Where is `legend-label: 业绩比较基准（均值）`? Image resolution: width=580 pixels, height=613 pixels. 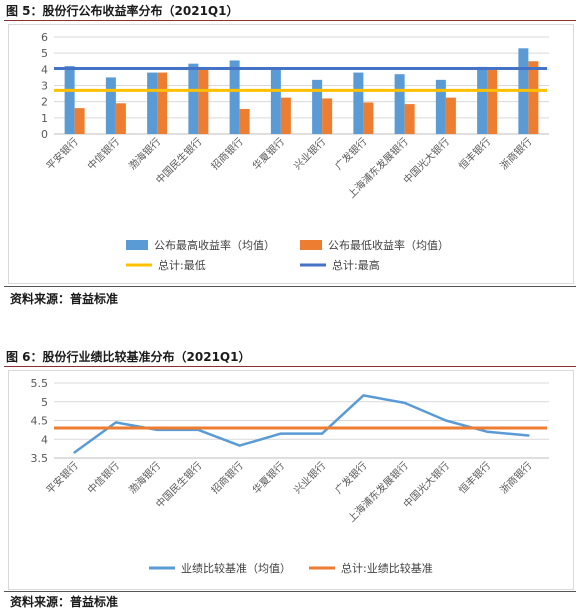 legend-label: 业绩比较基准（均值） is located at coordinates (236, 568).